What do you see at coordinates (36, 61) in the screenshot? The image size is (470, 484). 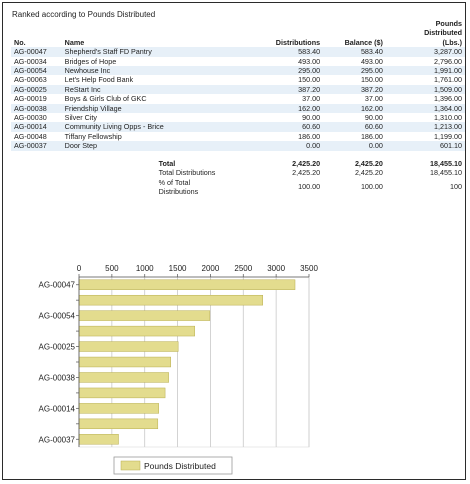 I see `cell-no: AG-00034` at bounding box center [36, 61].